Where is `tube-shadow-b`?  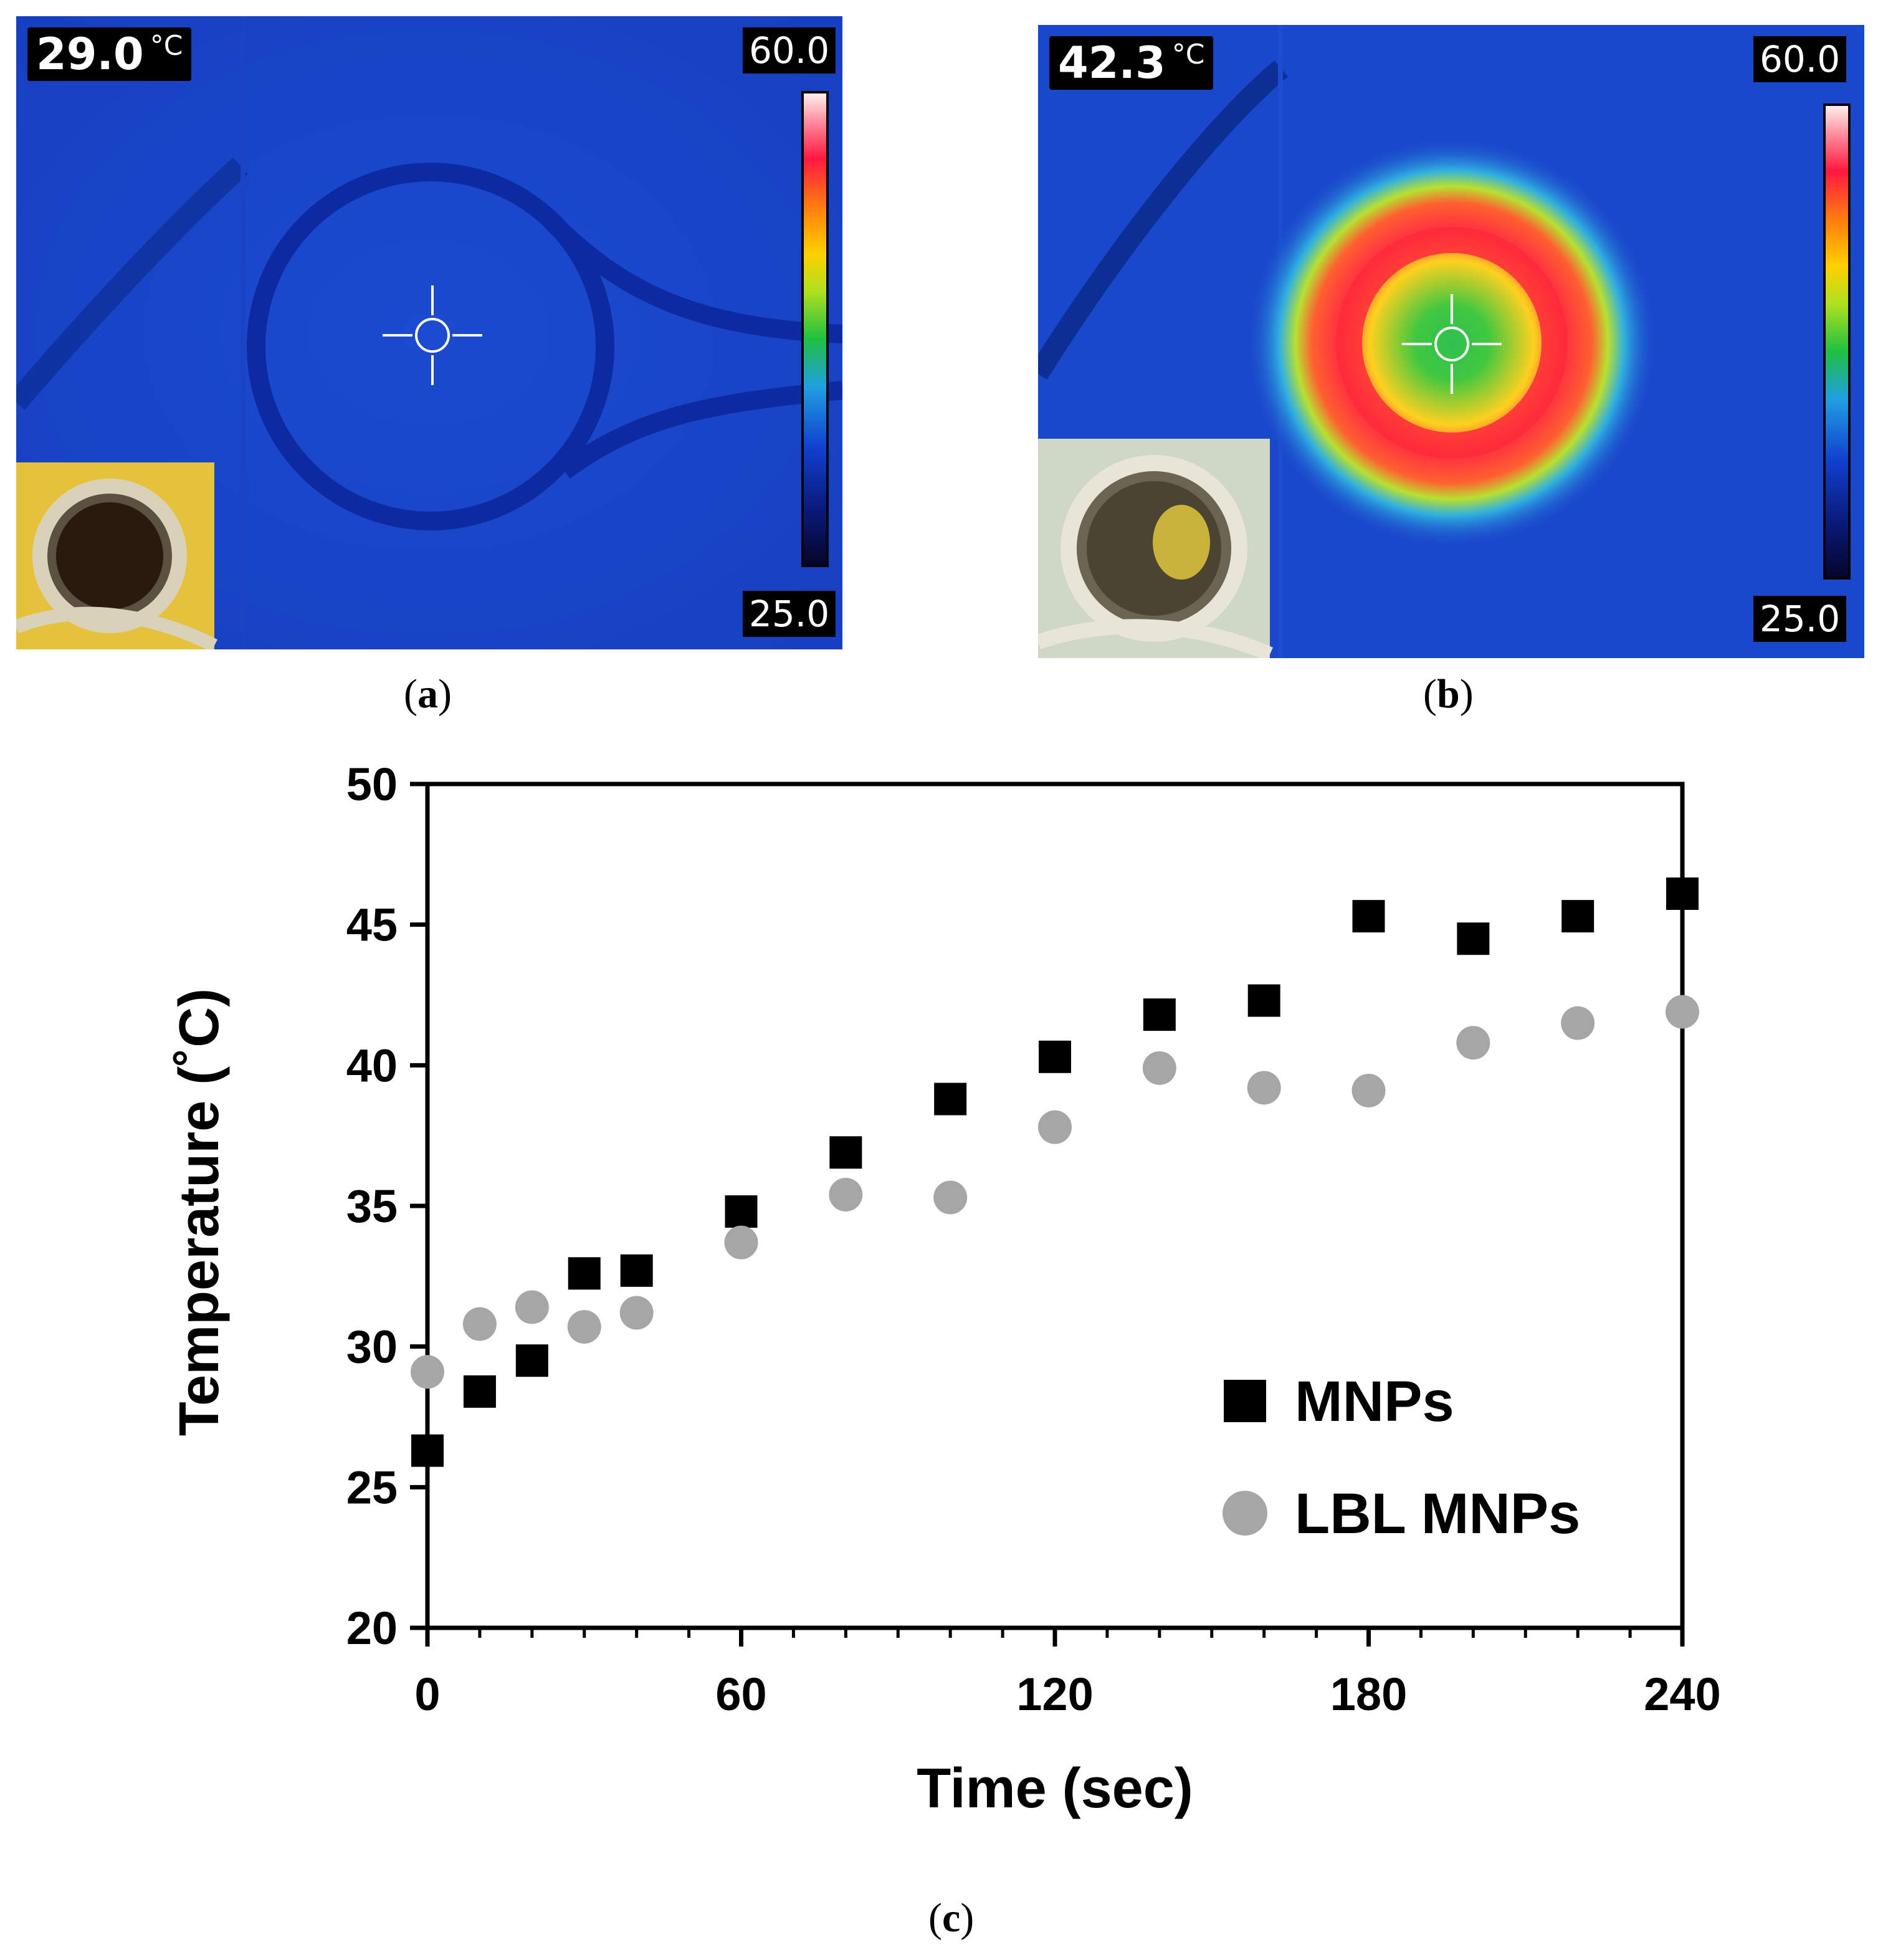 tube-shadow-b is located at coordinates (1163, 220).